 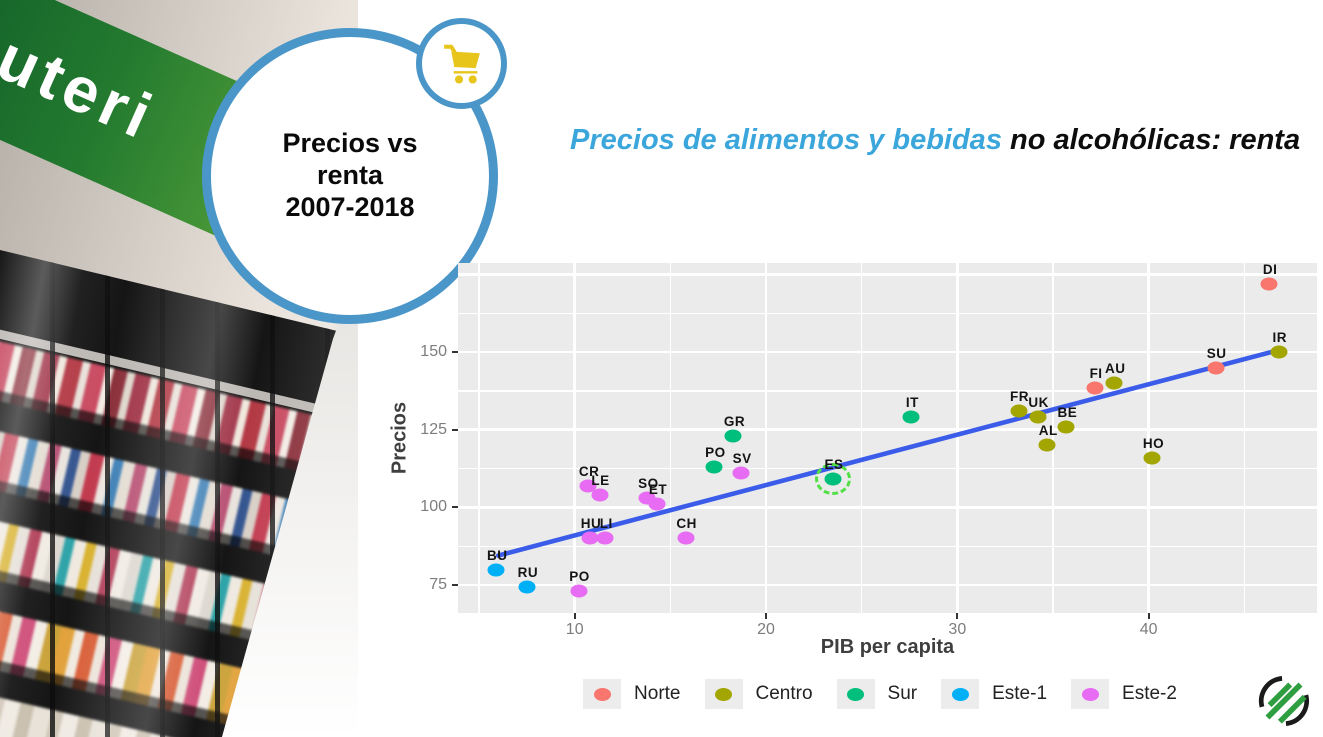 I want to click on shopping-cart-icon, so click(x=461, y=64).